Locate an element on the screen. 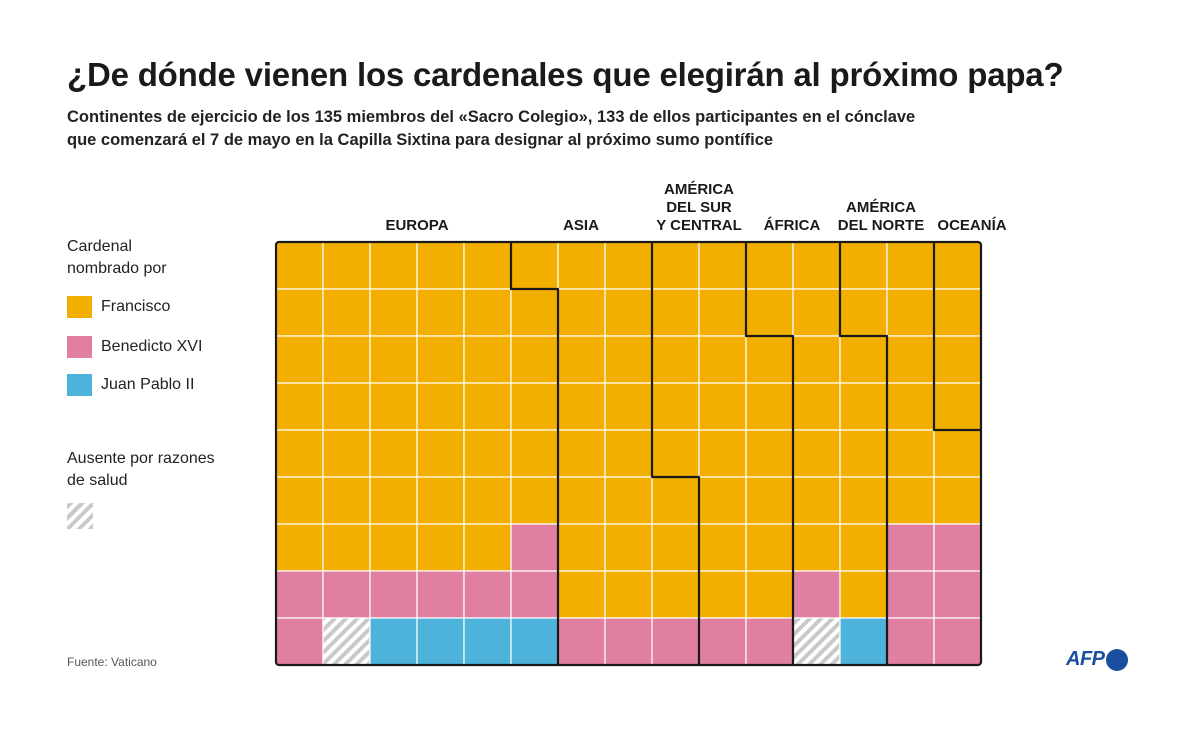 The height and width of the screenshot is (734, 1200). legend-heading-line-1: Cardenal is located at coordinates (99, 246).